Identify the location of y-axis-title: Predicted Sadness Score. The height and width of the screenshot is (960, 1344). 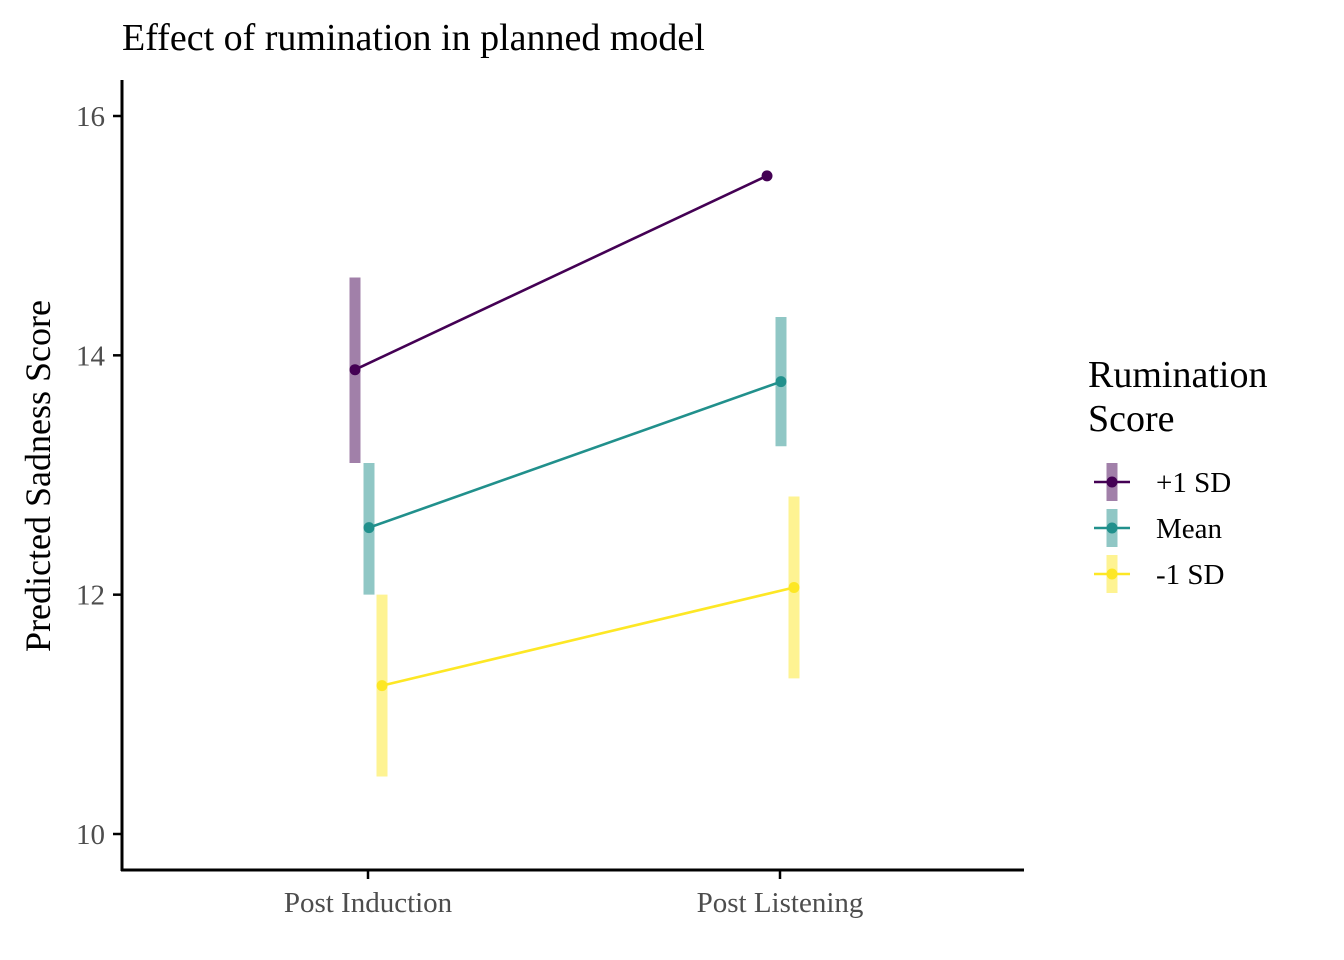
(38, 476).